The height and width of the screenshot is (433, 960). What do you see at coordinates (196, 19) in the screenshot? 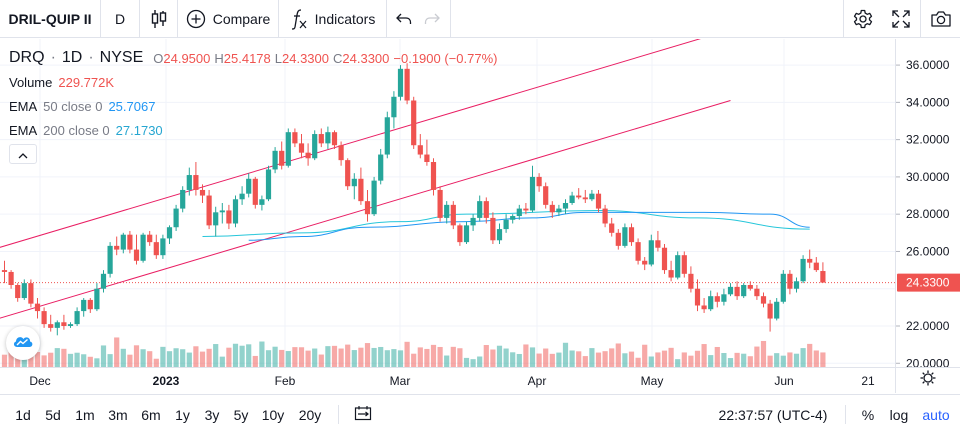
I see `plus-circle-icon` at bounding box center [196, 19].